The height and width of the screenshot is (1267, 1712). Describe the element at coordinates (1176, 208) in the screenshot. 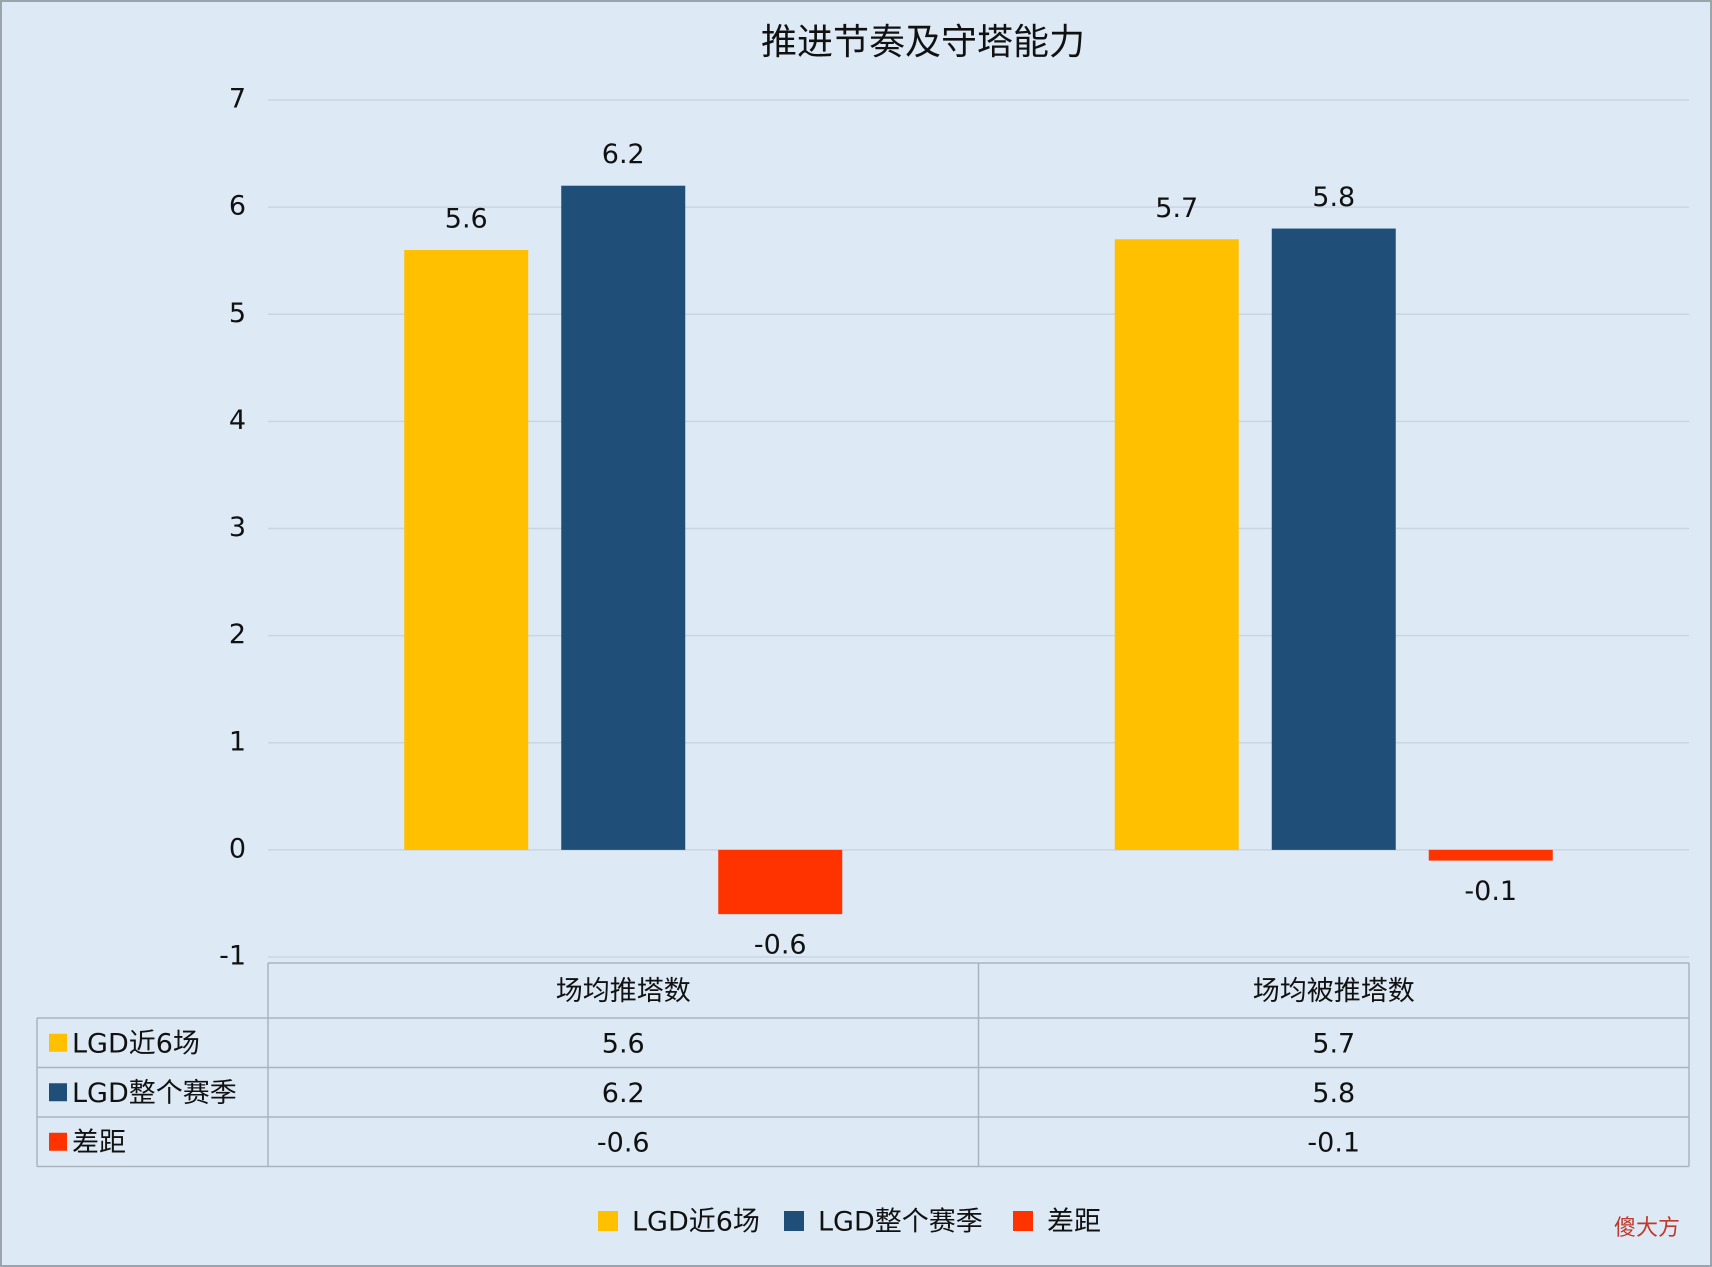

I see `data-label: 5.7` at that location.